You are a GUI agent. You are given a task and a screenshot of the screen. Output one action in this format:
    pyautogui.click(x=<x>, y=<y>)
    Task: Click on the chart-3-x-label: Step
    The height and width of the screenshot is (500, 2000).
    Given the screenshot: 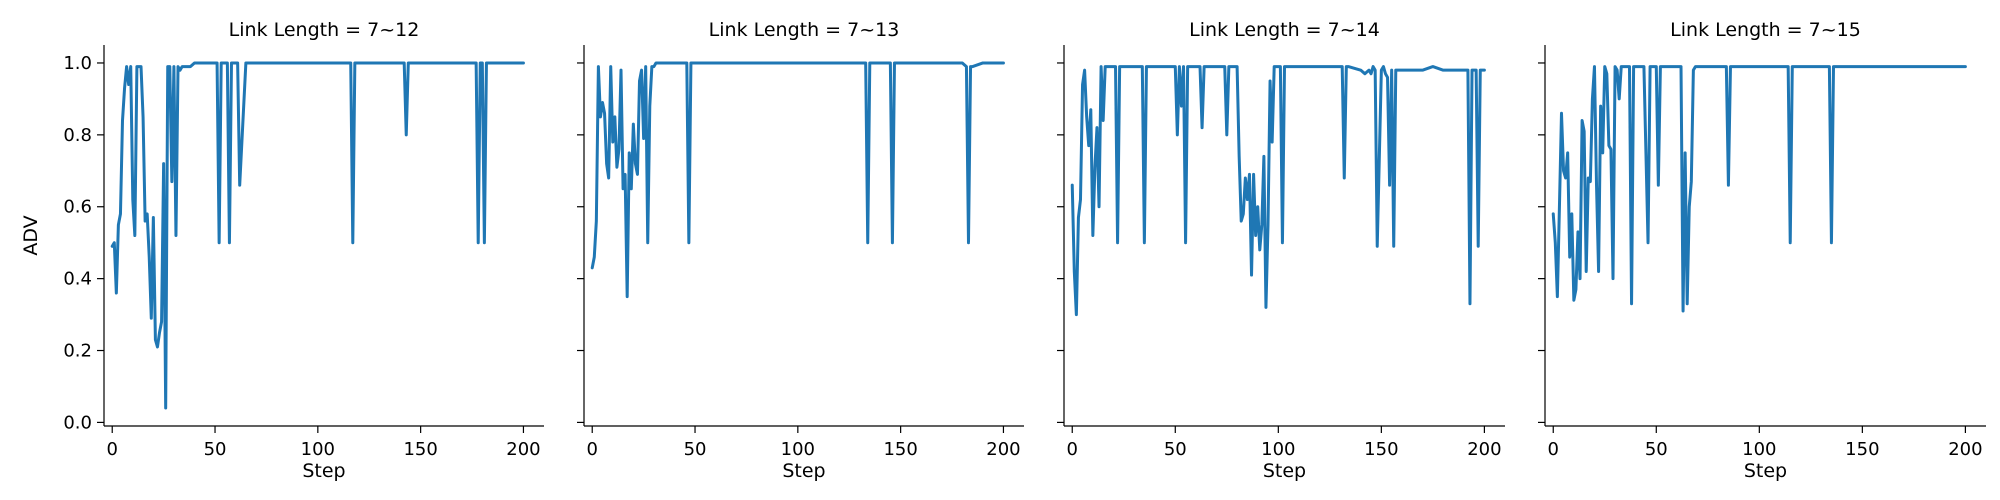 What is the action you would take?
    pyautogui.click(x=1284, y=471)
    